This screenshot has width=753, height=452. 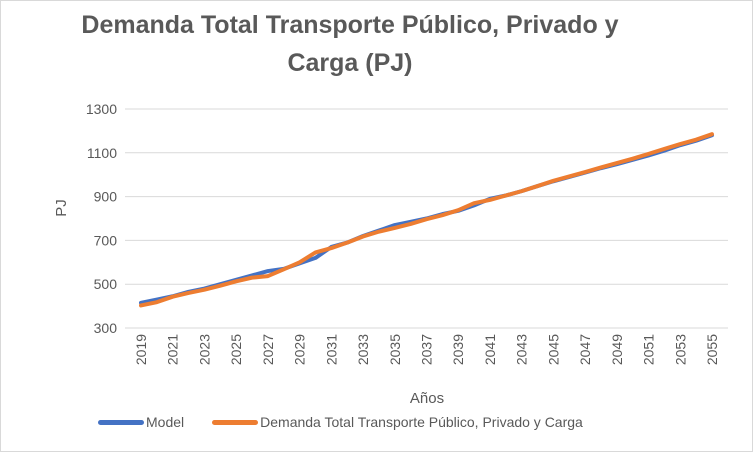 What do you see at coordinates (106, 240) in the screenshot?
I see `y-tick-label: 700` at bounding box center [106, 240].